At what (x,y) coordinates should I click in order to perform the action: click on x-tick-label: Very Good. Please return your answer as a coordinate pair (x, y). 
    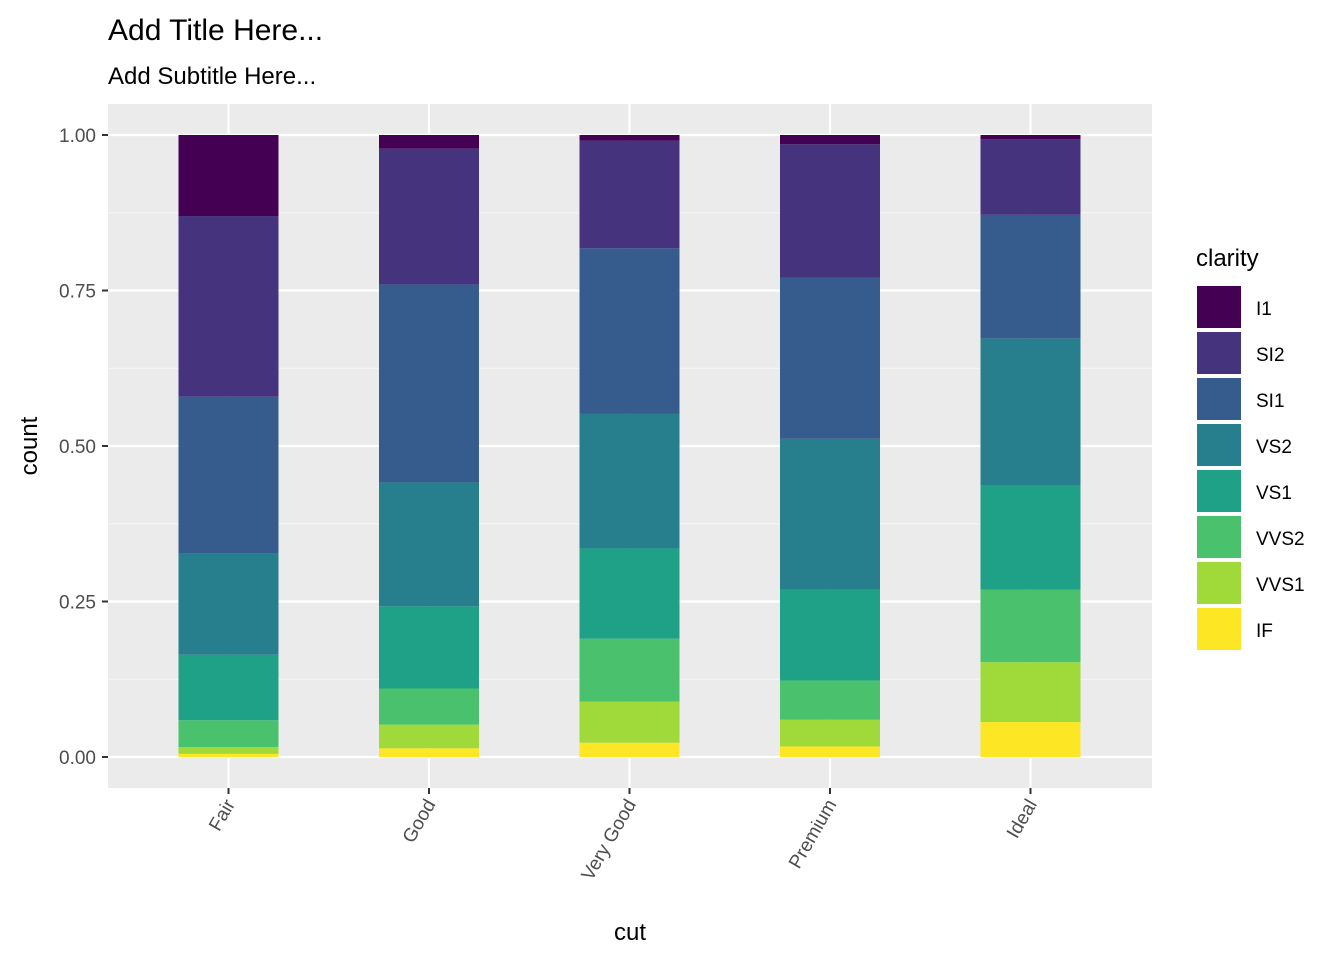
    Looking at the image, I should click on (609, 840).